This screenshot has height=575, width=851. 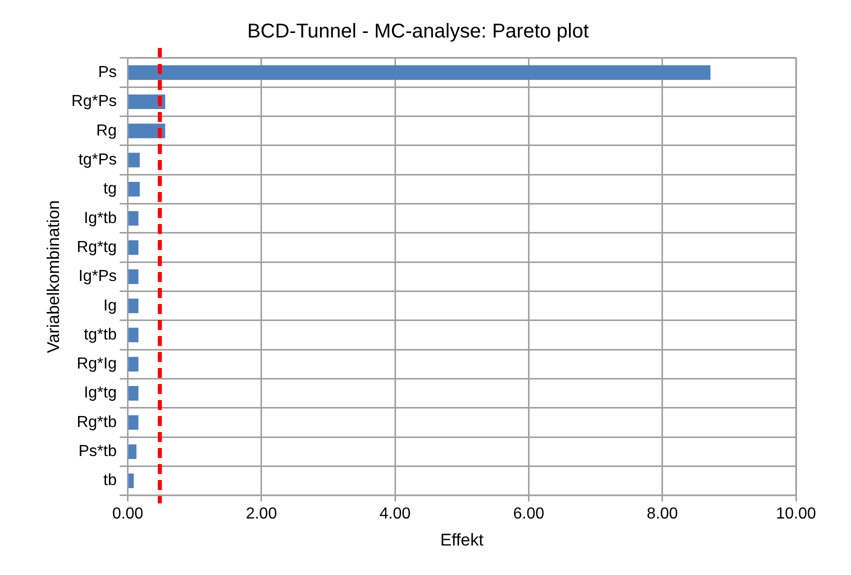 What do you see at coordinates (53, 277) in the screenshot?
I see `y-axis-title: Variabelkombination` at bounding box center [53, 277].